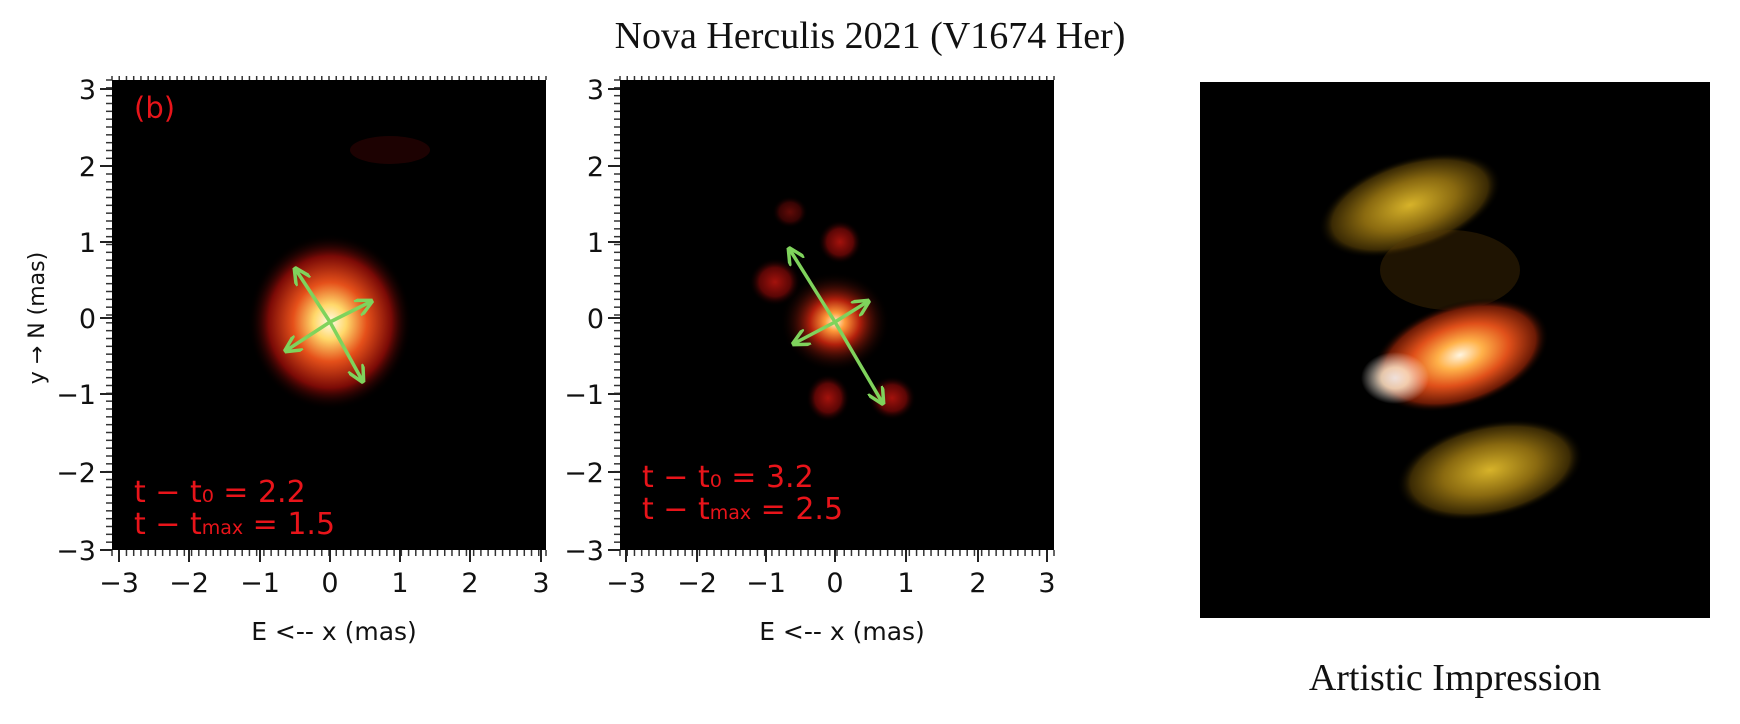  Describe the element at coordinates (857, 361) in the screenshot. I see `panel-2-arrow-major-down` at that location.